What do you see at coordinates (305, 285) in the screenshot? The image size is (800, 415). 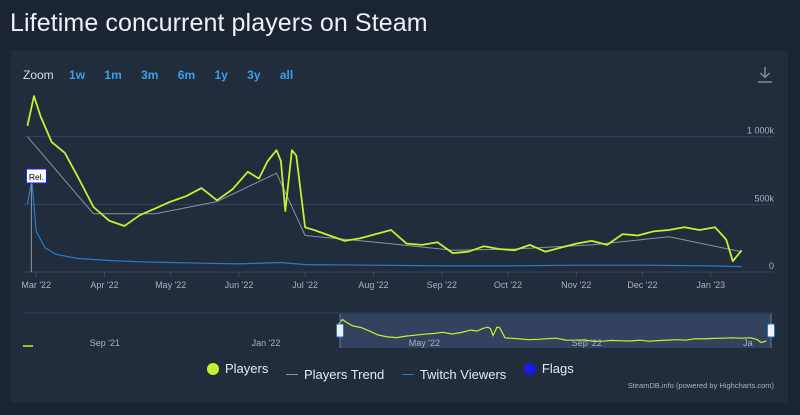 I see `x-tick-label: Jul '22` at bounding box center [305, 285].